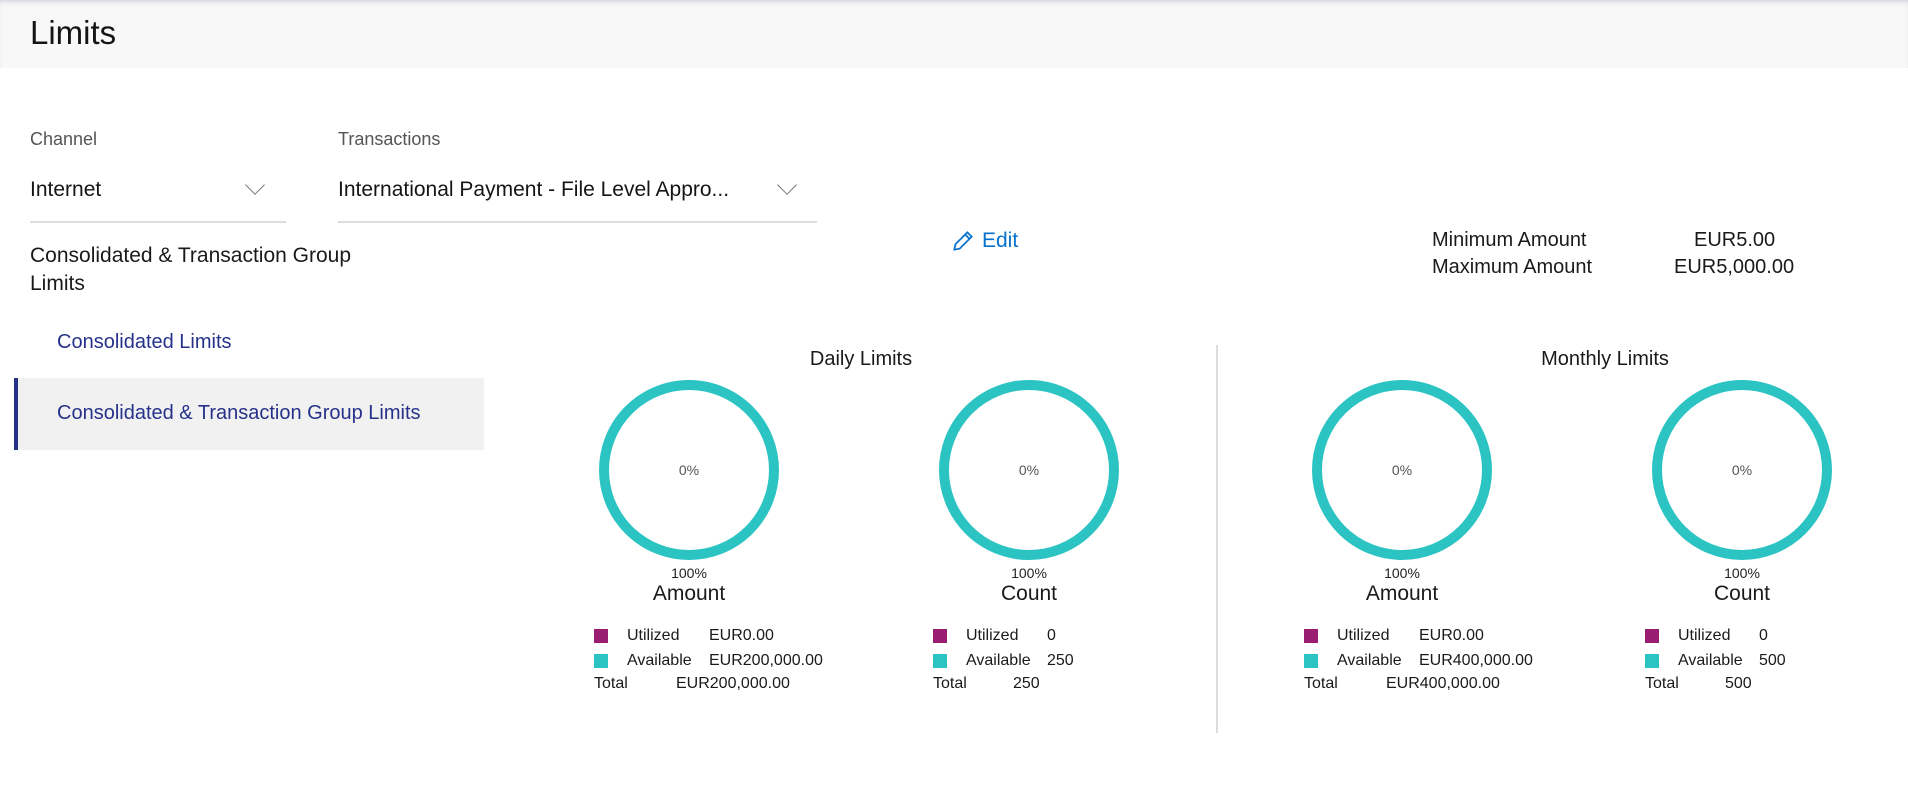 The height and width of the screenshot is (803, 1908). I want to click on channel-dropdown: Internet, so click(158, 197).